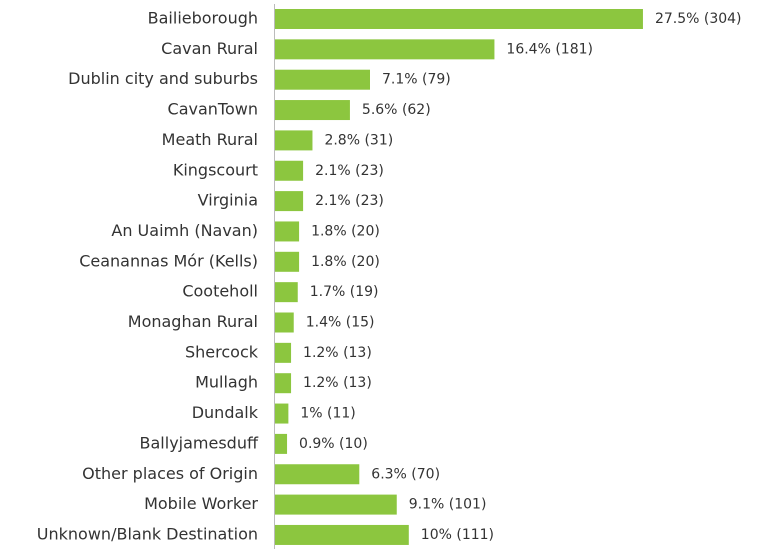 This screenshot has width=764, height=549. Describe the element at coordinates (698, 19) in the screenshot. I see `value-label: 27.5% (304)` at that location.